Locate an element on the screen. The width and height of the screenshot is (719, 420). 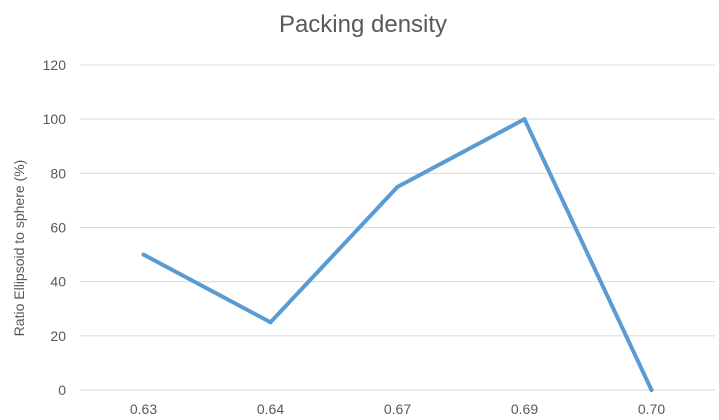
x-axis-ticks: 0.63 0.64 0.67 0.69 0.70 is located at coordinates (397, 409).